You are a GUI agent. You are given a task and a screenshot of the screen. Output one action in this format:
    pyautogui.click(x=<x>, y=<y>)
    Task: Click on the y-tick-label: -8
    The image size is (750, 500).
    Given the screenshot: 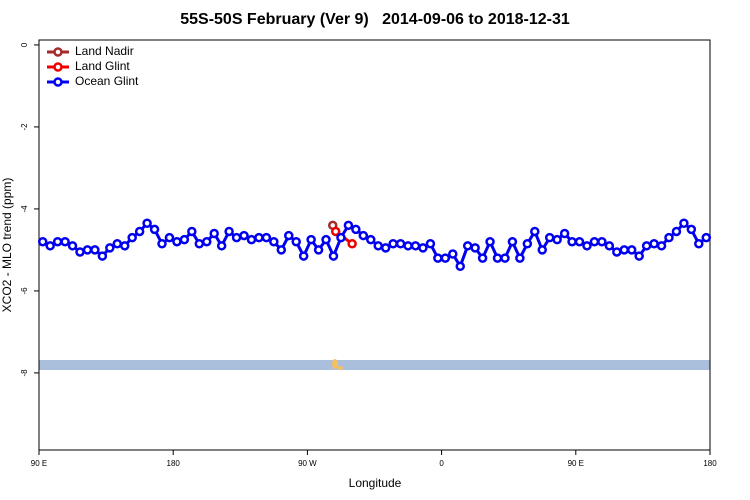 What is the action you would take?
    pyautogui.click(x=24, y=373)
    